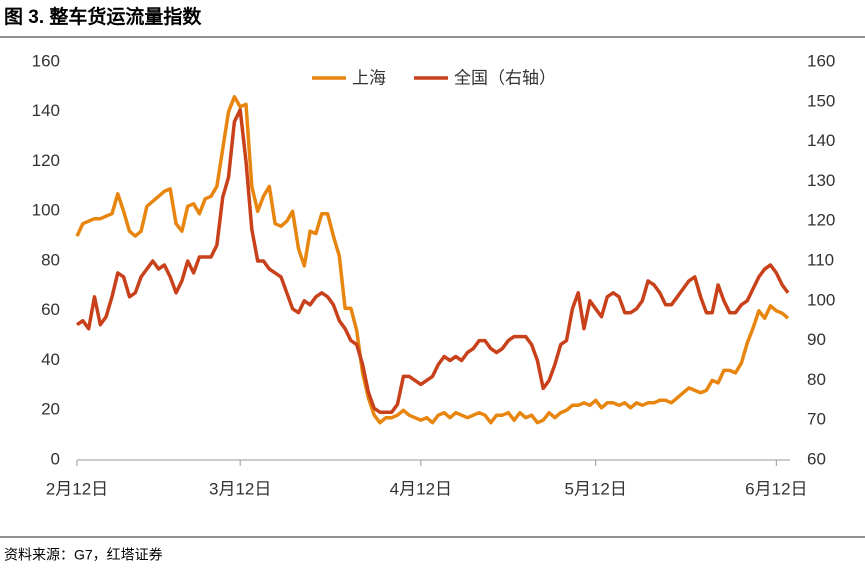 This screenshot has width=865, height=579. I want to click on y-tick-label: 0, so click(55, 458).